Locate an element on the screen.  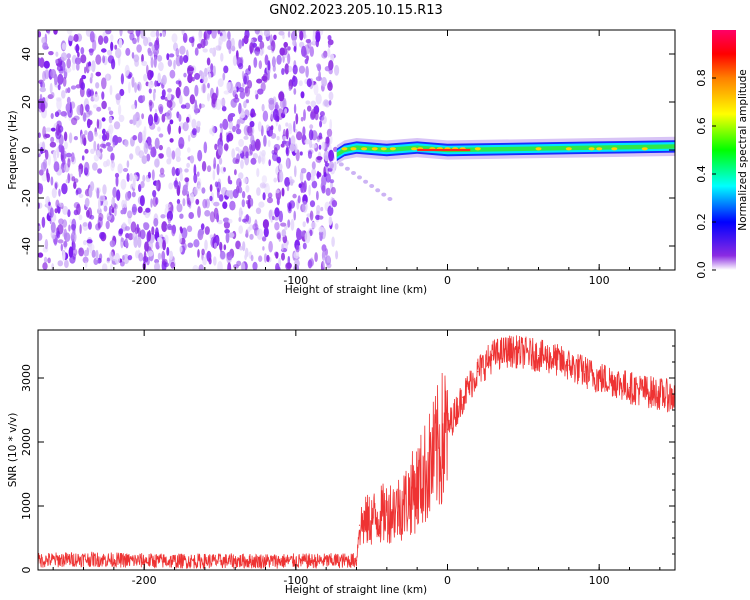
x-tick-label: 0 is located at coordinates (447, 580).